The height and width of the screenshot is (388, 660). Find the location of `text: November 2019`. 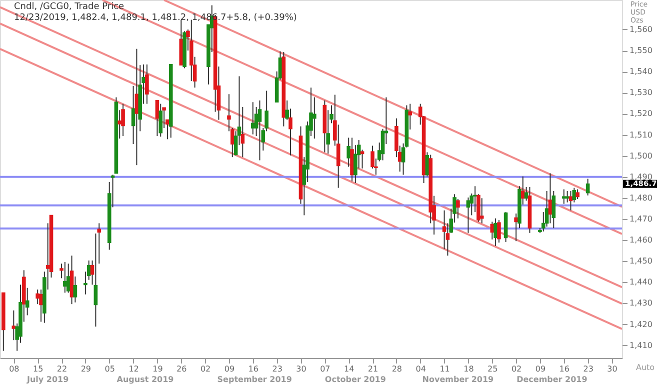

text: November 2019 is located at coordinates (458, 379).